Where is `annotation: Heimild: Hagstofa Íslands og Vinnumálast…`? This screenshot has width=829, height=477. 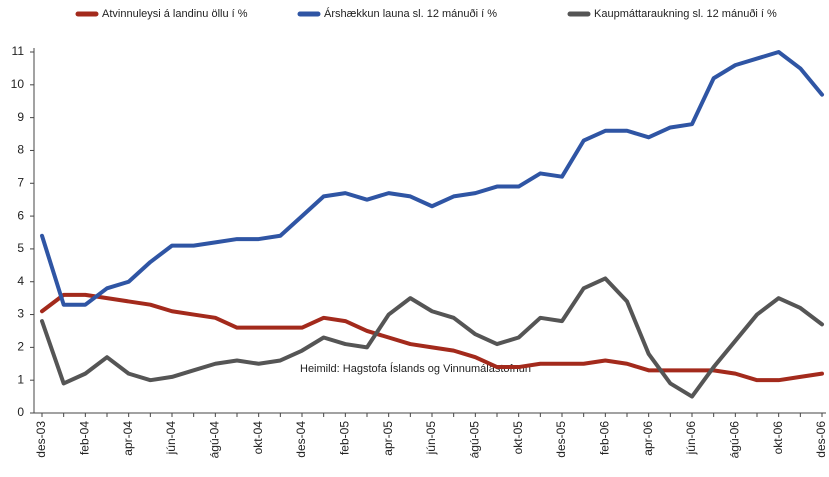 annotation: Heimild: Hagstofa Íslands og Vinnumálast… is located at coordinates (415, 368).